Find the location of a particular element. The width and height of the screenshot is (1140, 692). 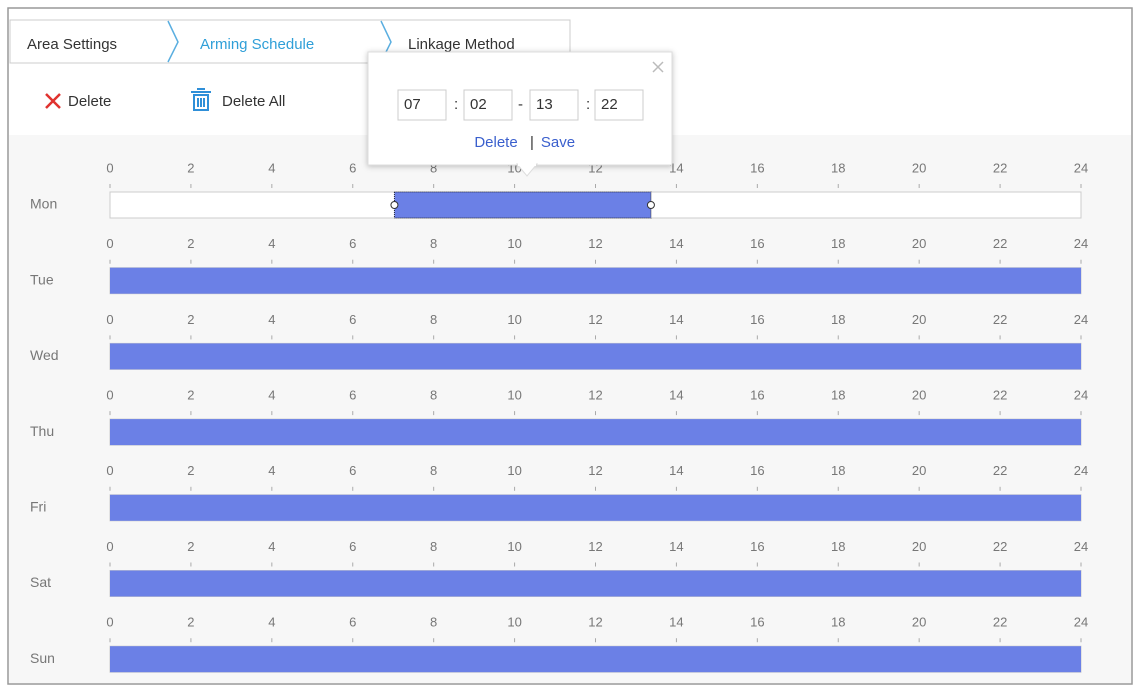

day-label: Thu is located at coordinates (42, 431).